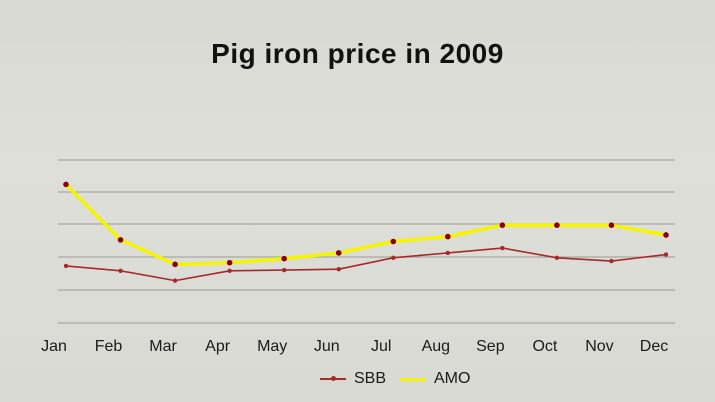  I want to click on legend-label-amo: AMO, so click(452, 378).